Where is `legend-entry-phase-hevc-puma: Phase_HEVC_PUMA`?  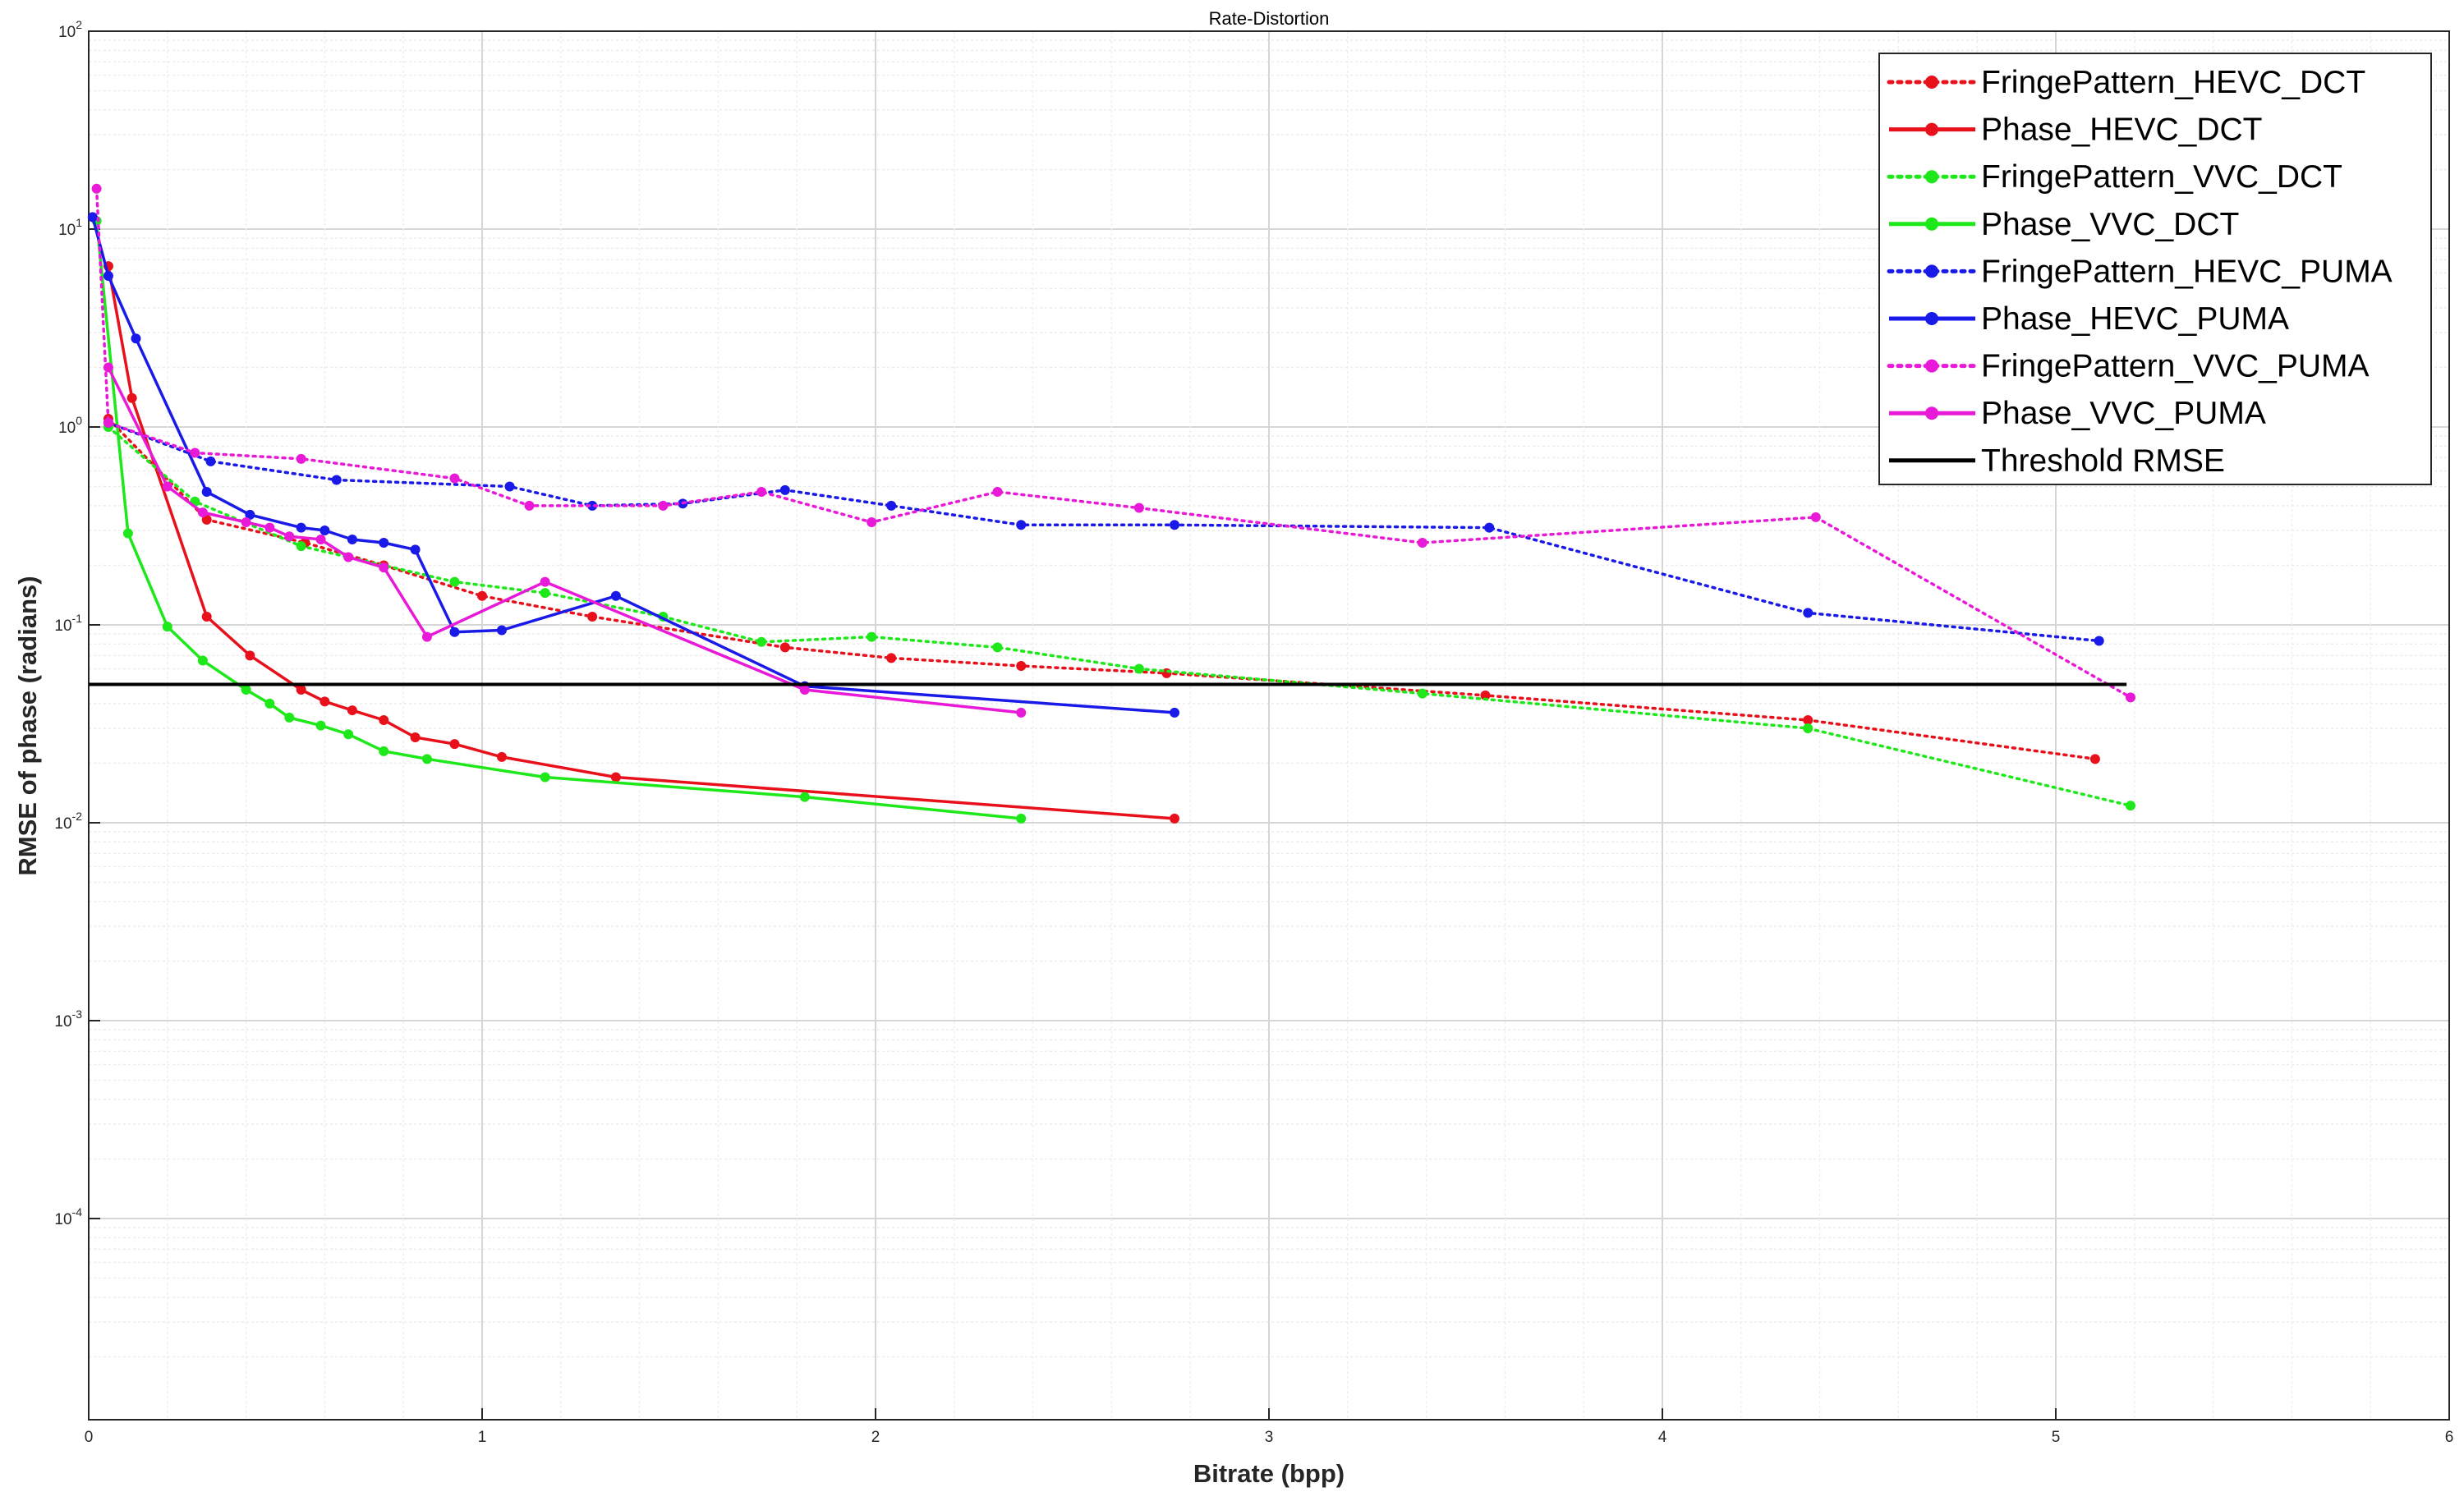 legend-entry-phase-hevc-puma: Phase_HEVC_PUMA is located at coordinates (2089, 319).